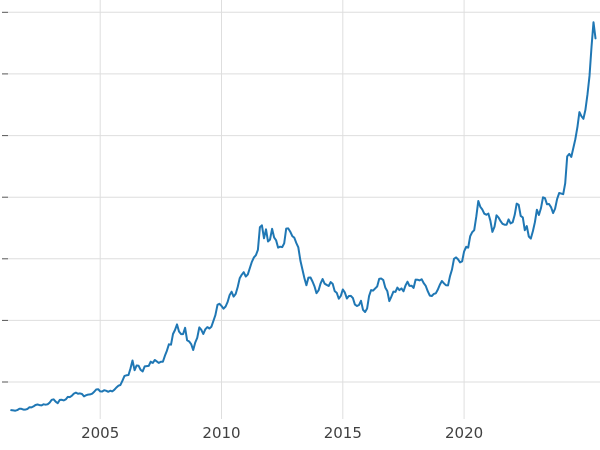  What do you see at coordinates (221, 433) in the screenshot?
I see `x-tick-label: 2010` at bounding box center [221, 433].